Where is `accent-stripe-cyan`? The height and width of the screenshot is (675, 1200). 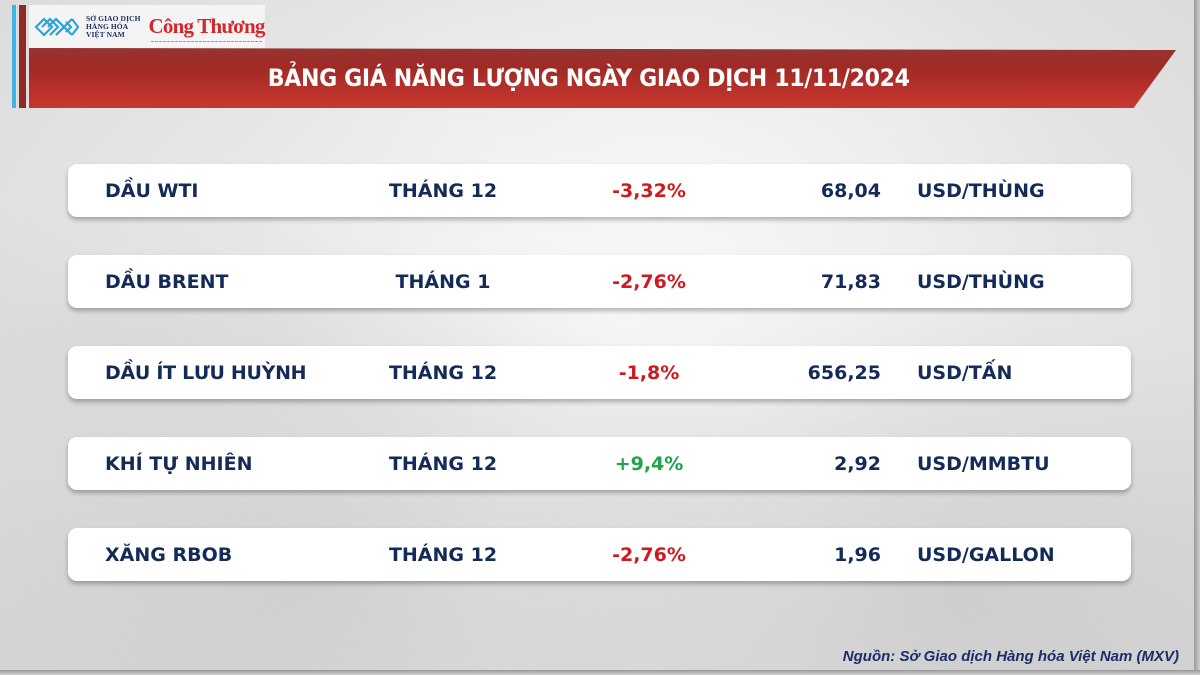
accent-stripe-cyan is located at coordinates (14, 56).